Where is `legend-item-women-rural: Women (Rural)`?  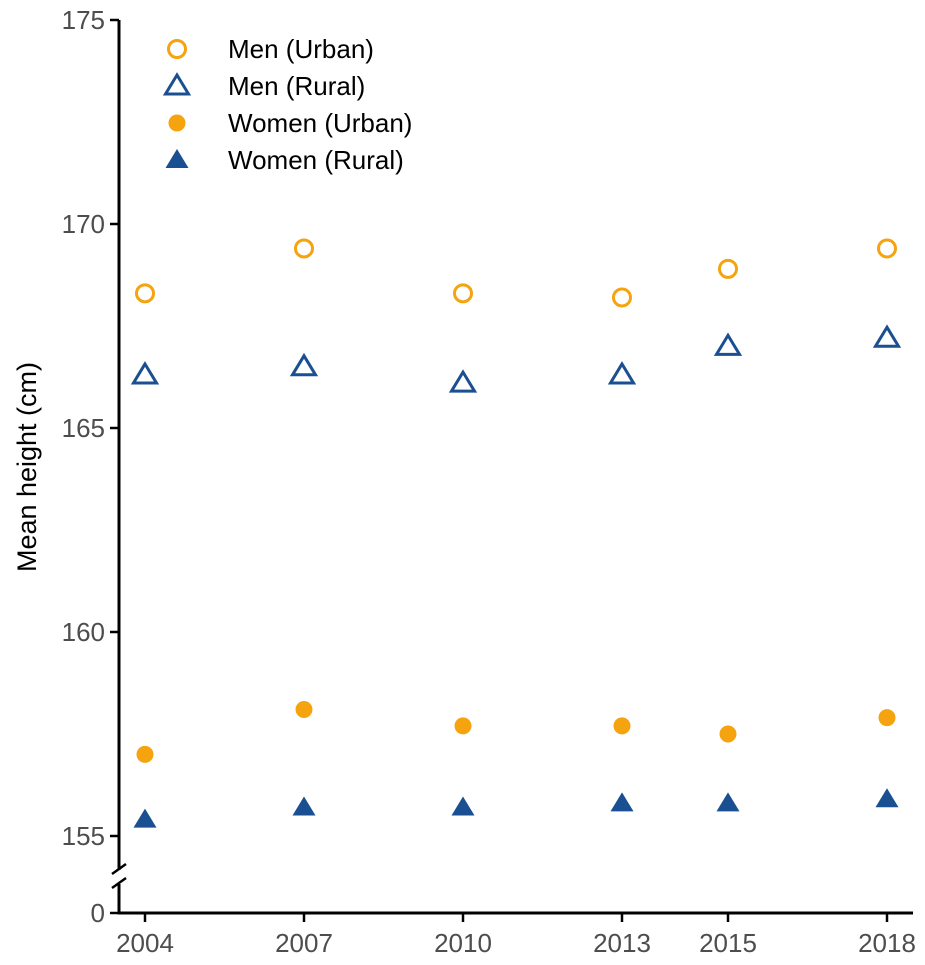
legend-item-women-rural: Women (Rural) is located at coordinates (284, 160).